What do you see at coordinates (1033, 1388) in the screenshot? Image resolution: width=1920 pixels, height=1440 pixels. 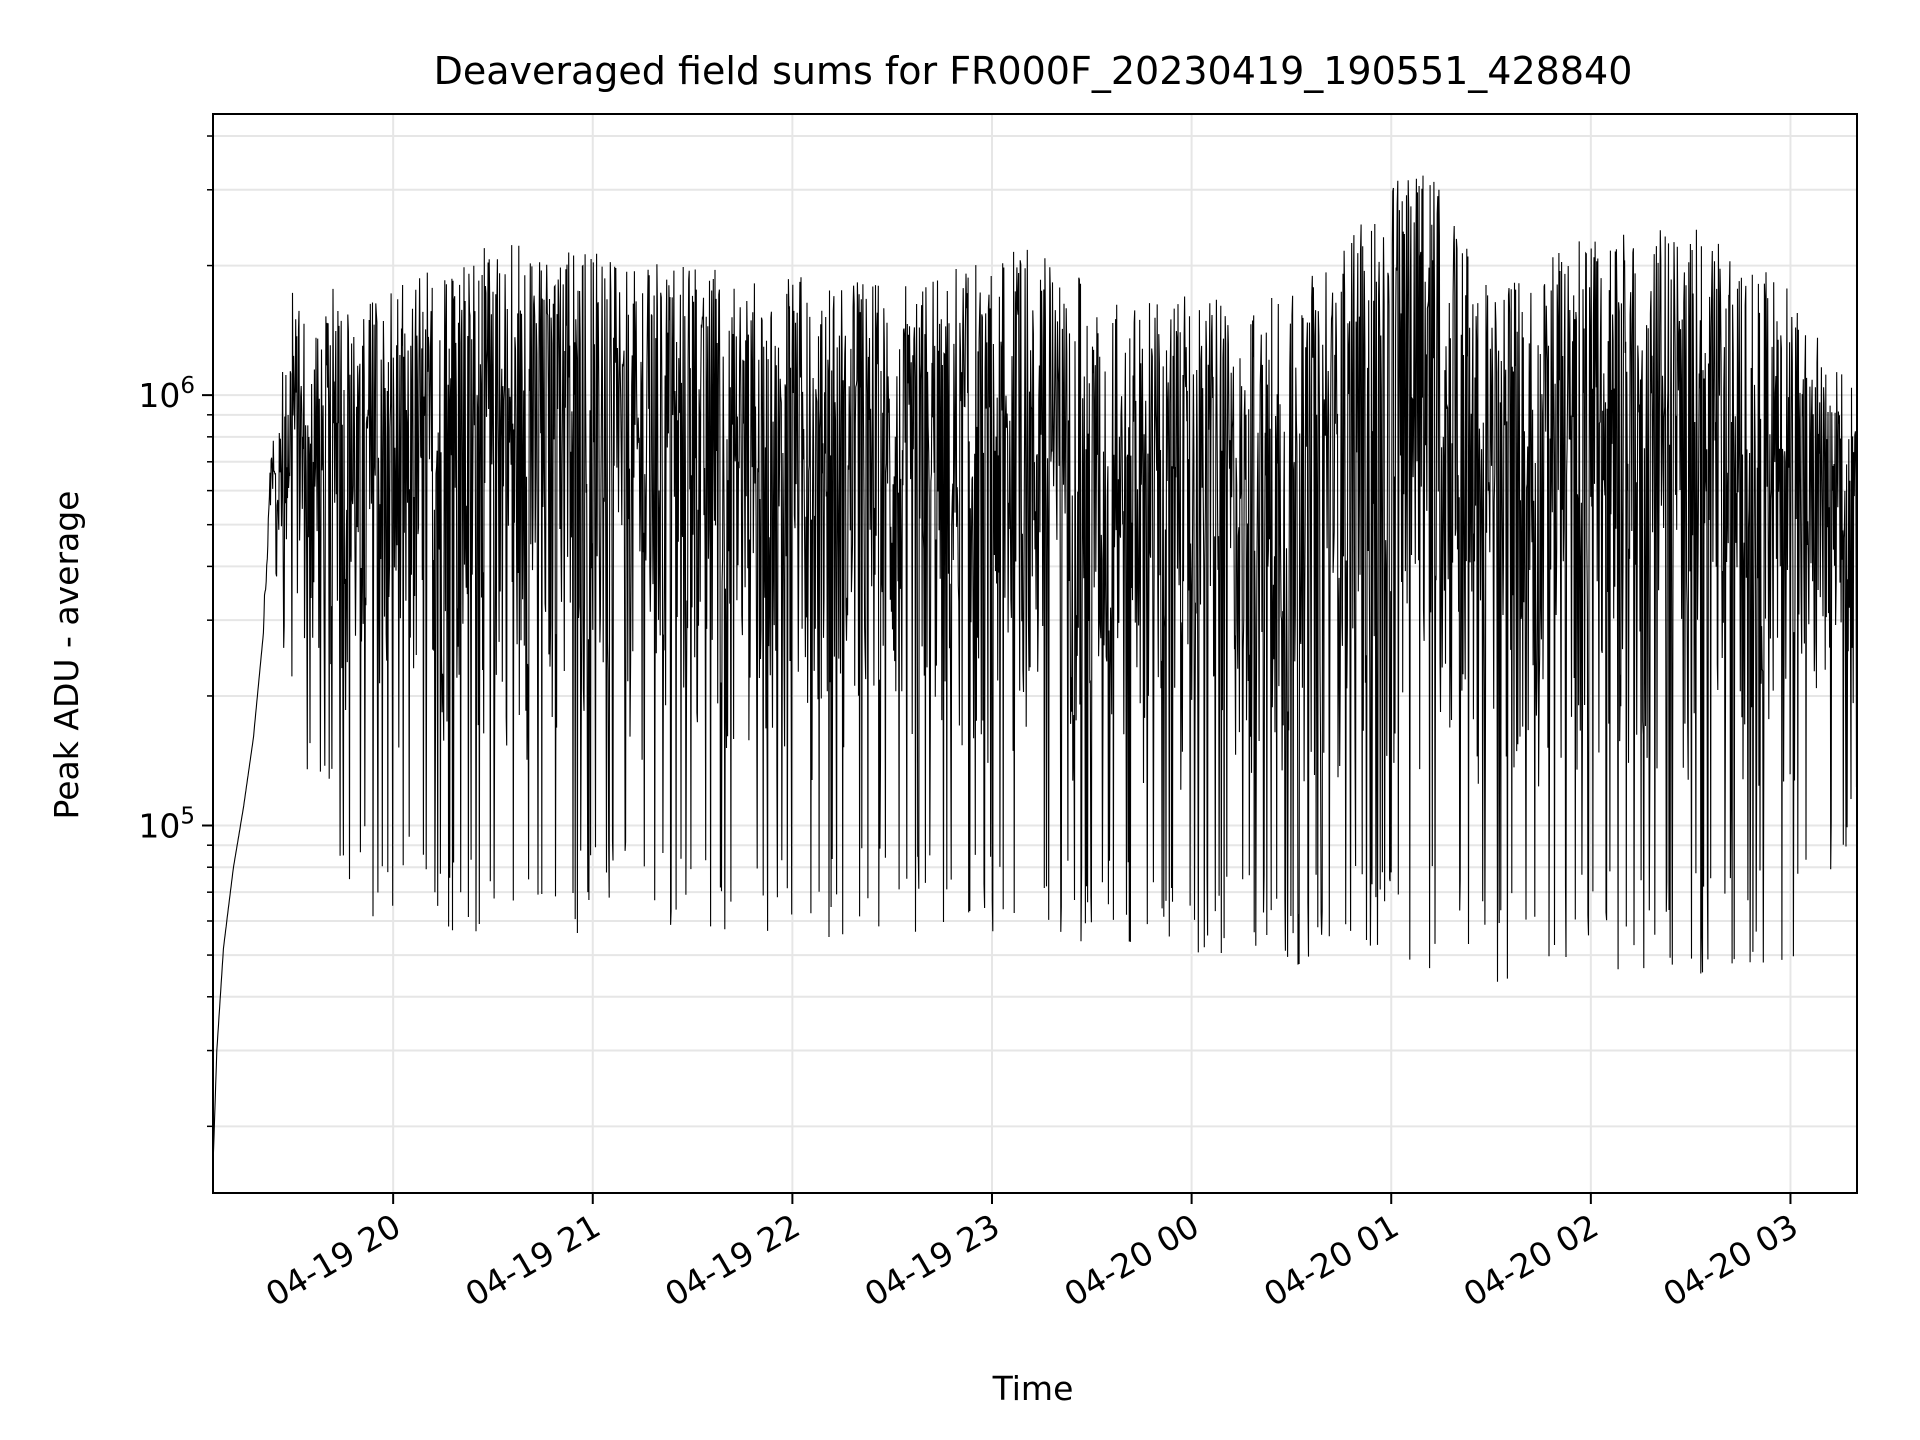 I see `x-axis-label: Time` at bounding box center [1033, 1388].